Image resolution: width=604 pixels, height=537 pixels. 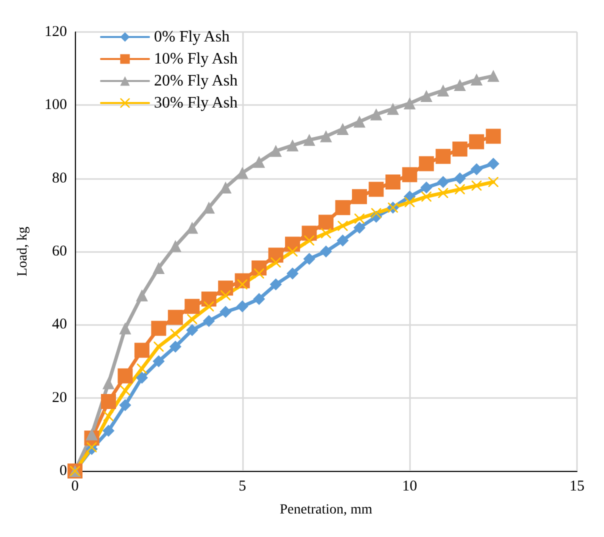 What do you see at coordinates (55, 32) in the screenshot?
I see `y-tick-label: 120` at bounding box center [55, 32].